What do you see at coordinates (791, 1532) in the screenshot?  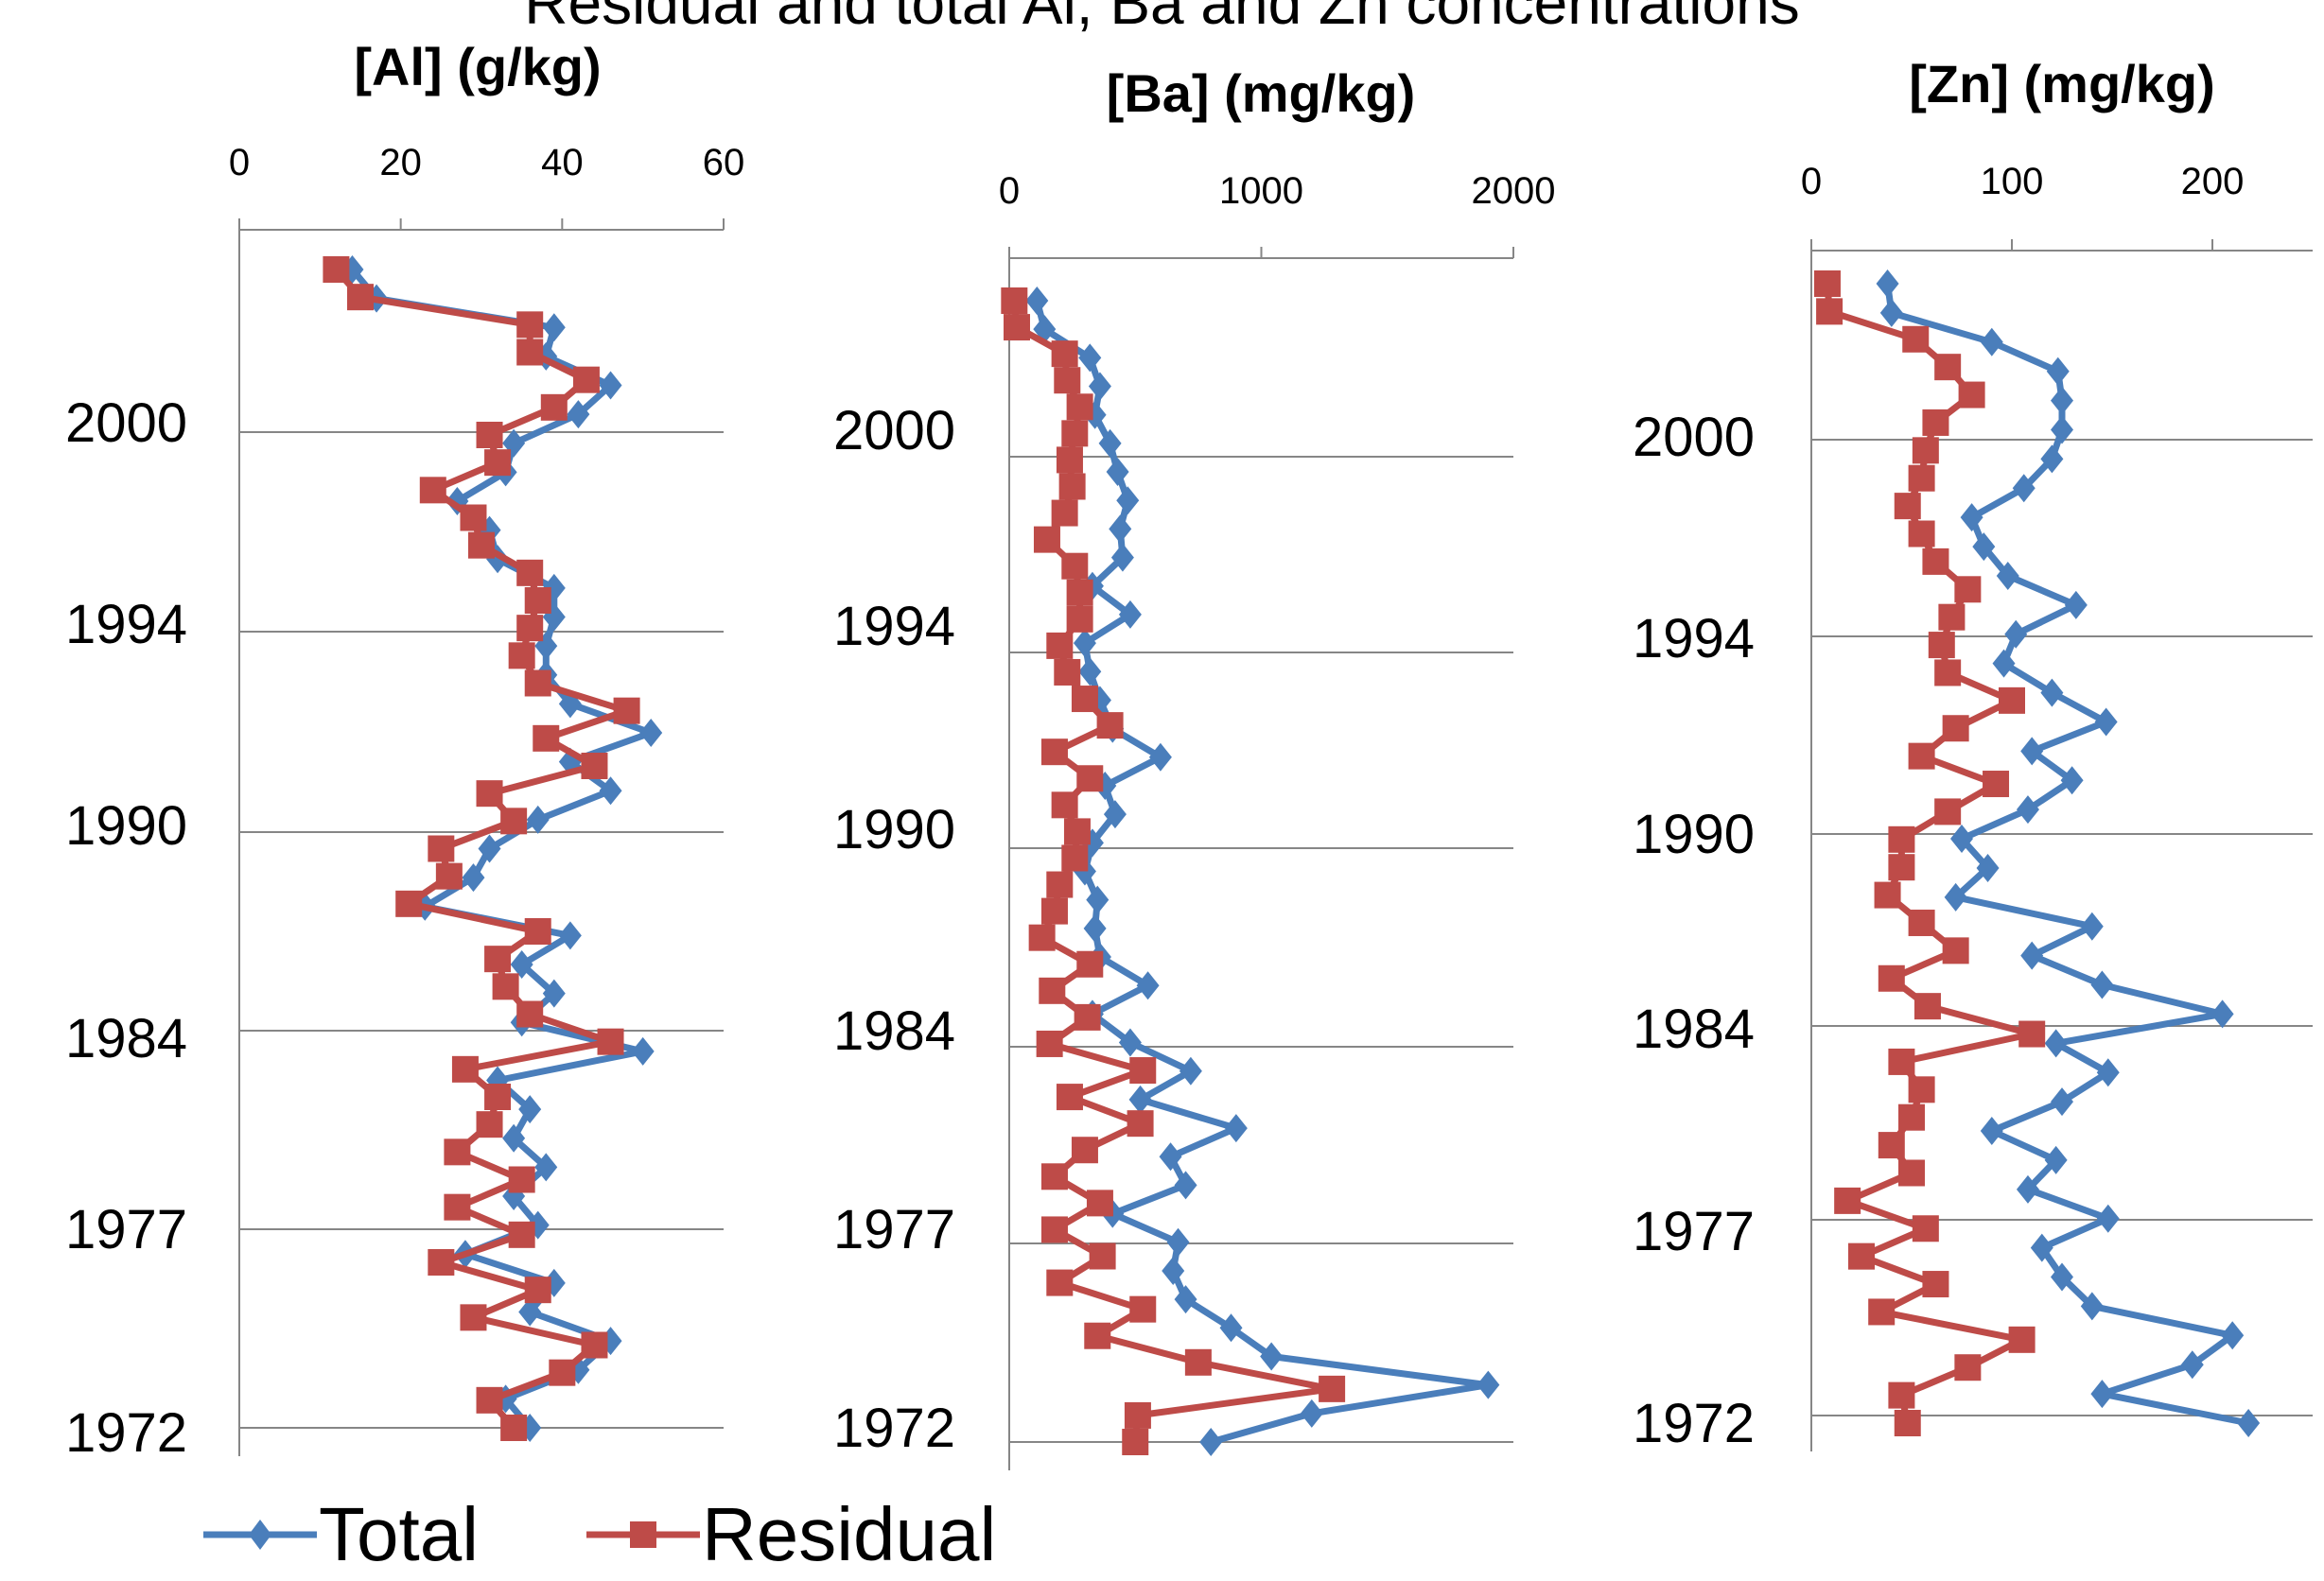 I see `legend-item-residual: Residual` at bounding box center [791, 1532].